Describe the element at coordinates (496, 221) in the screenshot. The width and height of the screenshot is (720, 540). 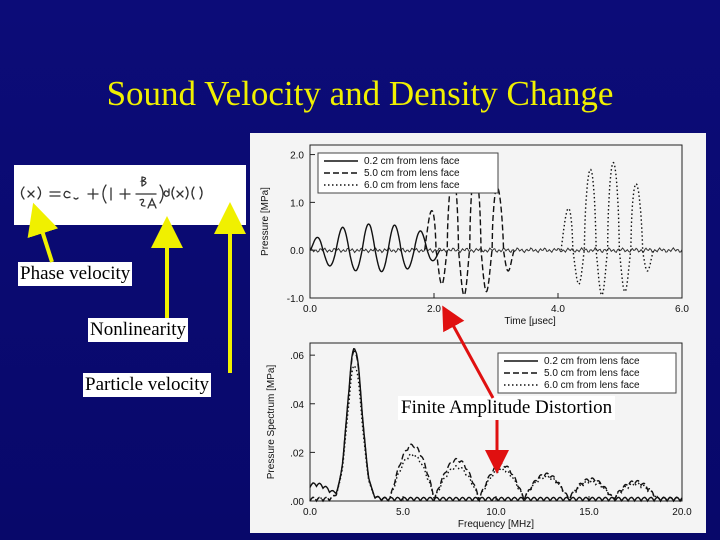
I see `top-chart-frame` at that location.